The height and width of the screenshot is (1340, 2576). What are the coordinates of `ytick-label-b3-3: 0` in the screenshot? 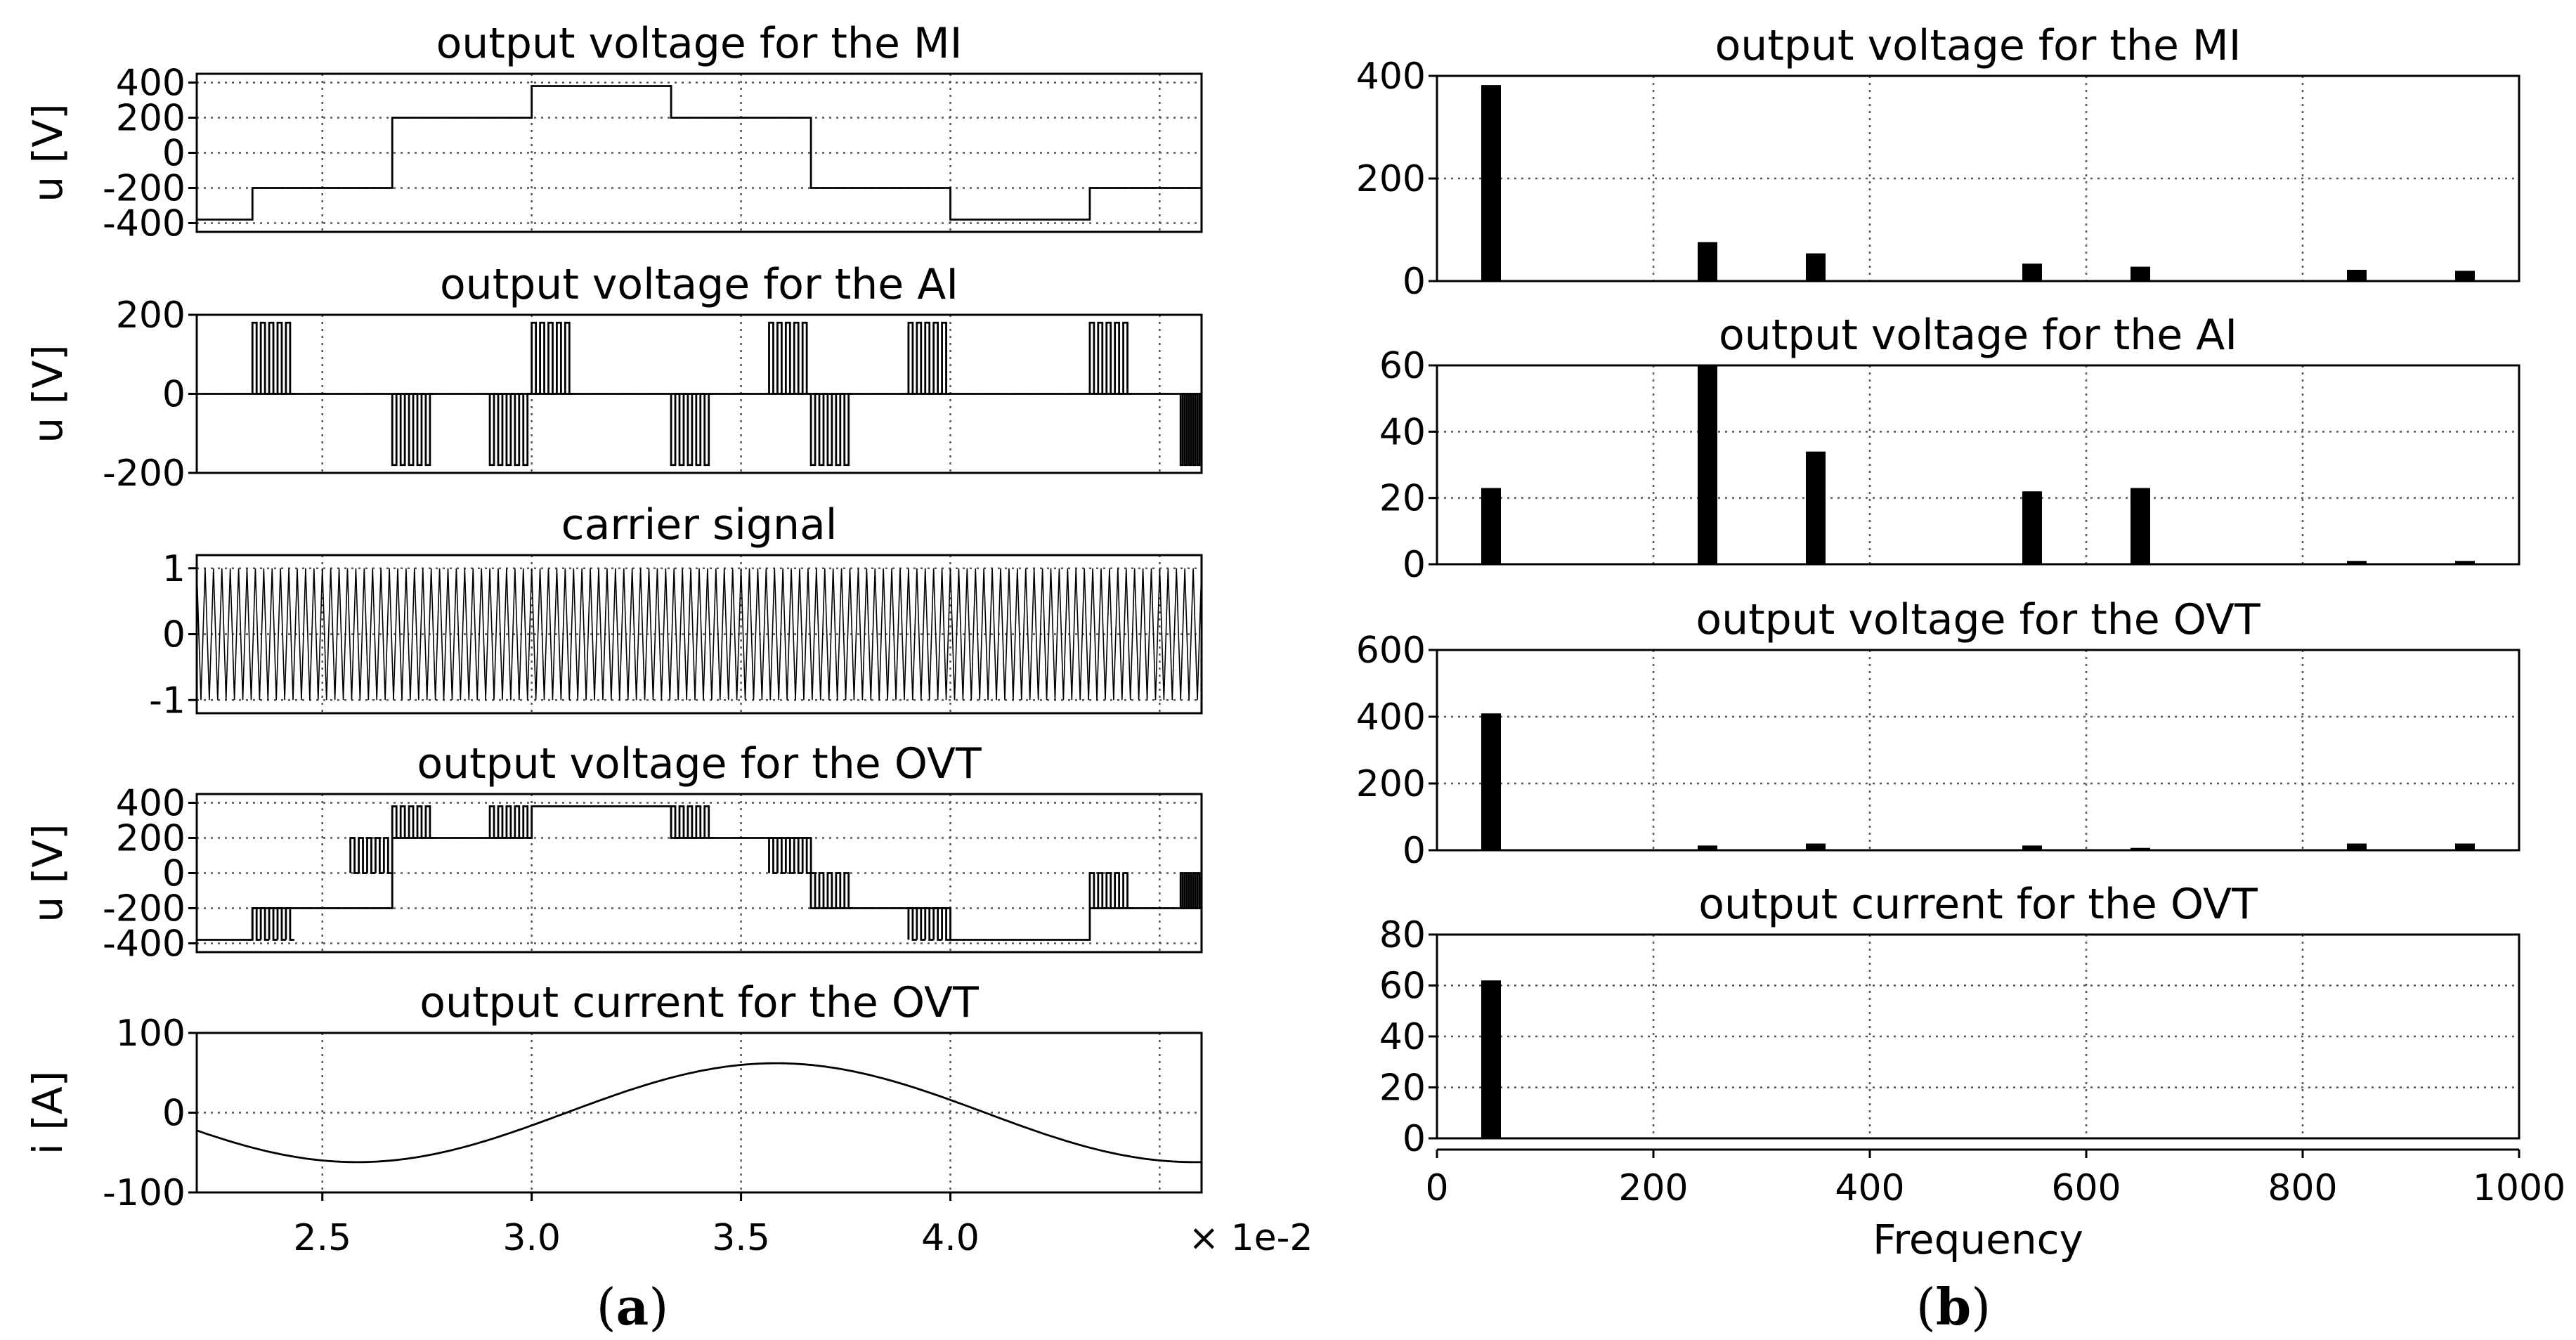 It's located at (1414, 851).